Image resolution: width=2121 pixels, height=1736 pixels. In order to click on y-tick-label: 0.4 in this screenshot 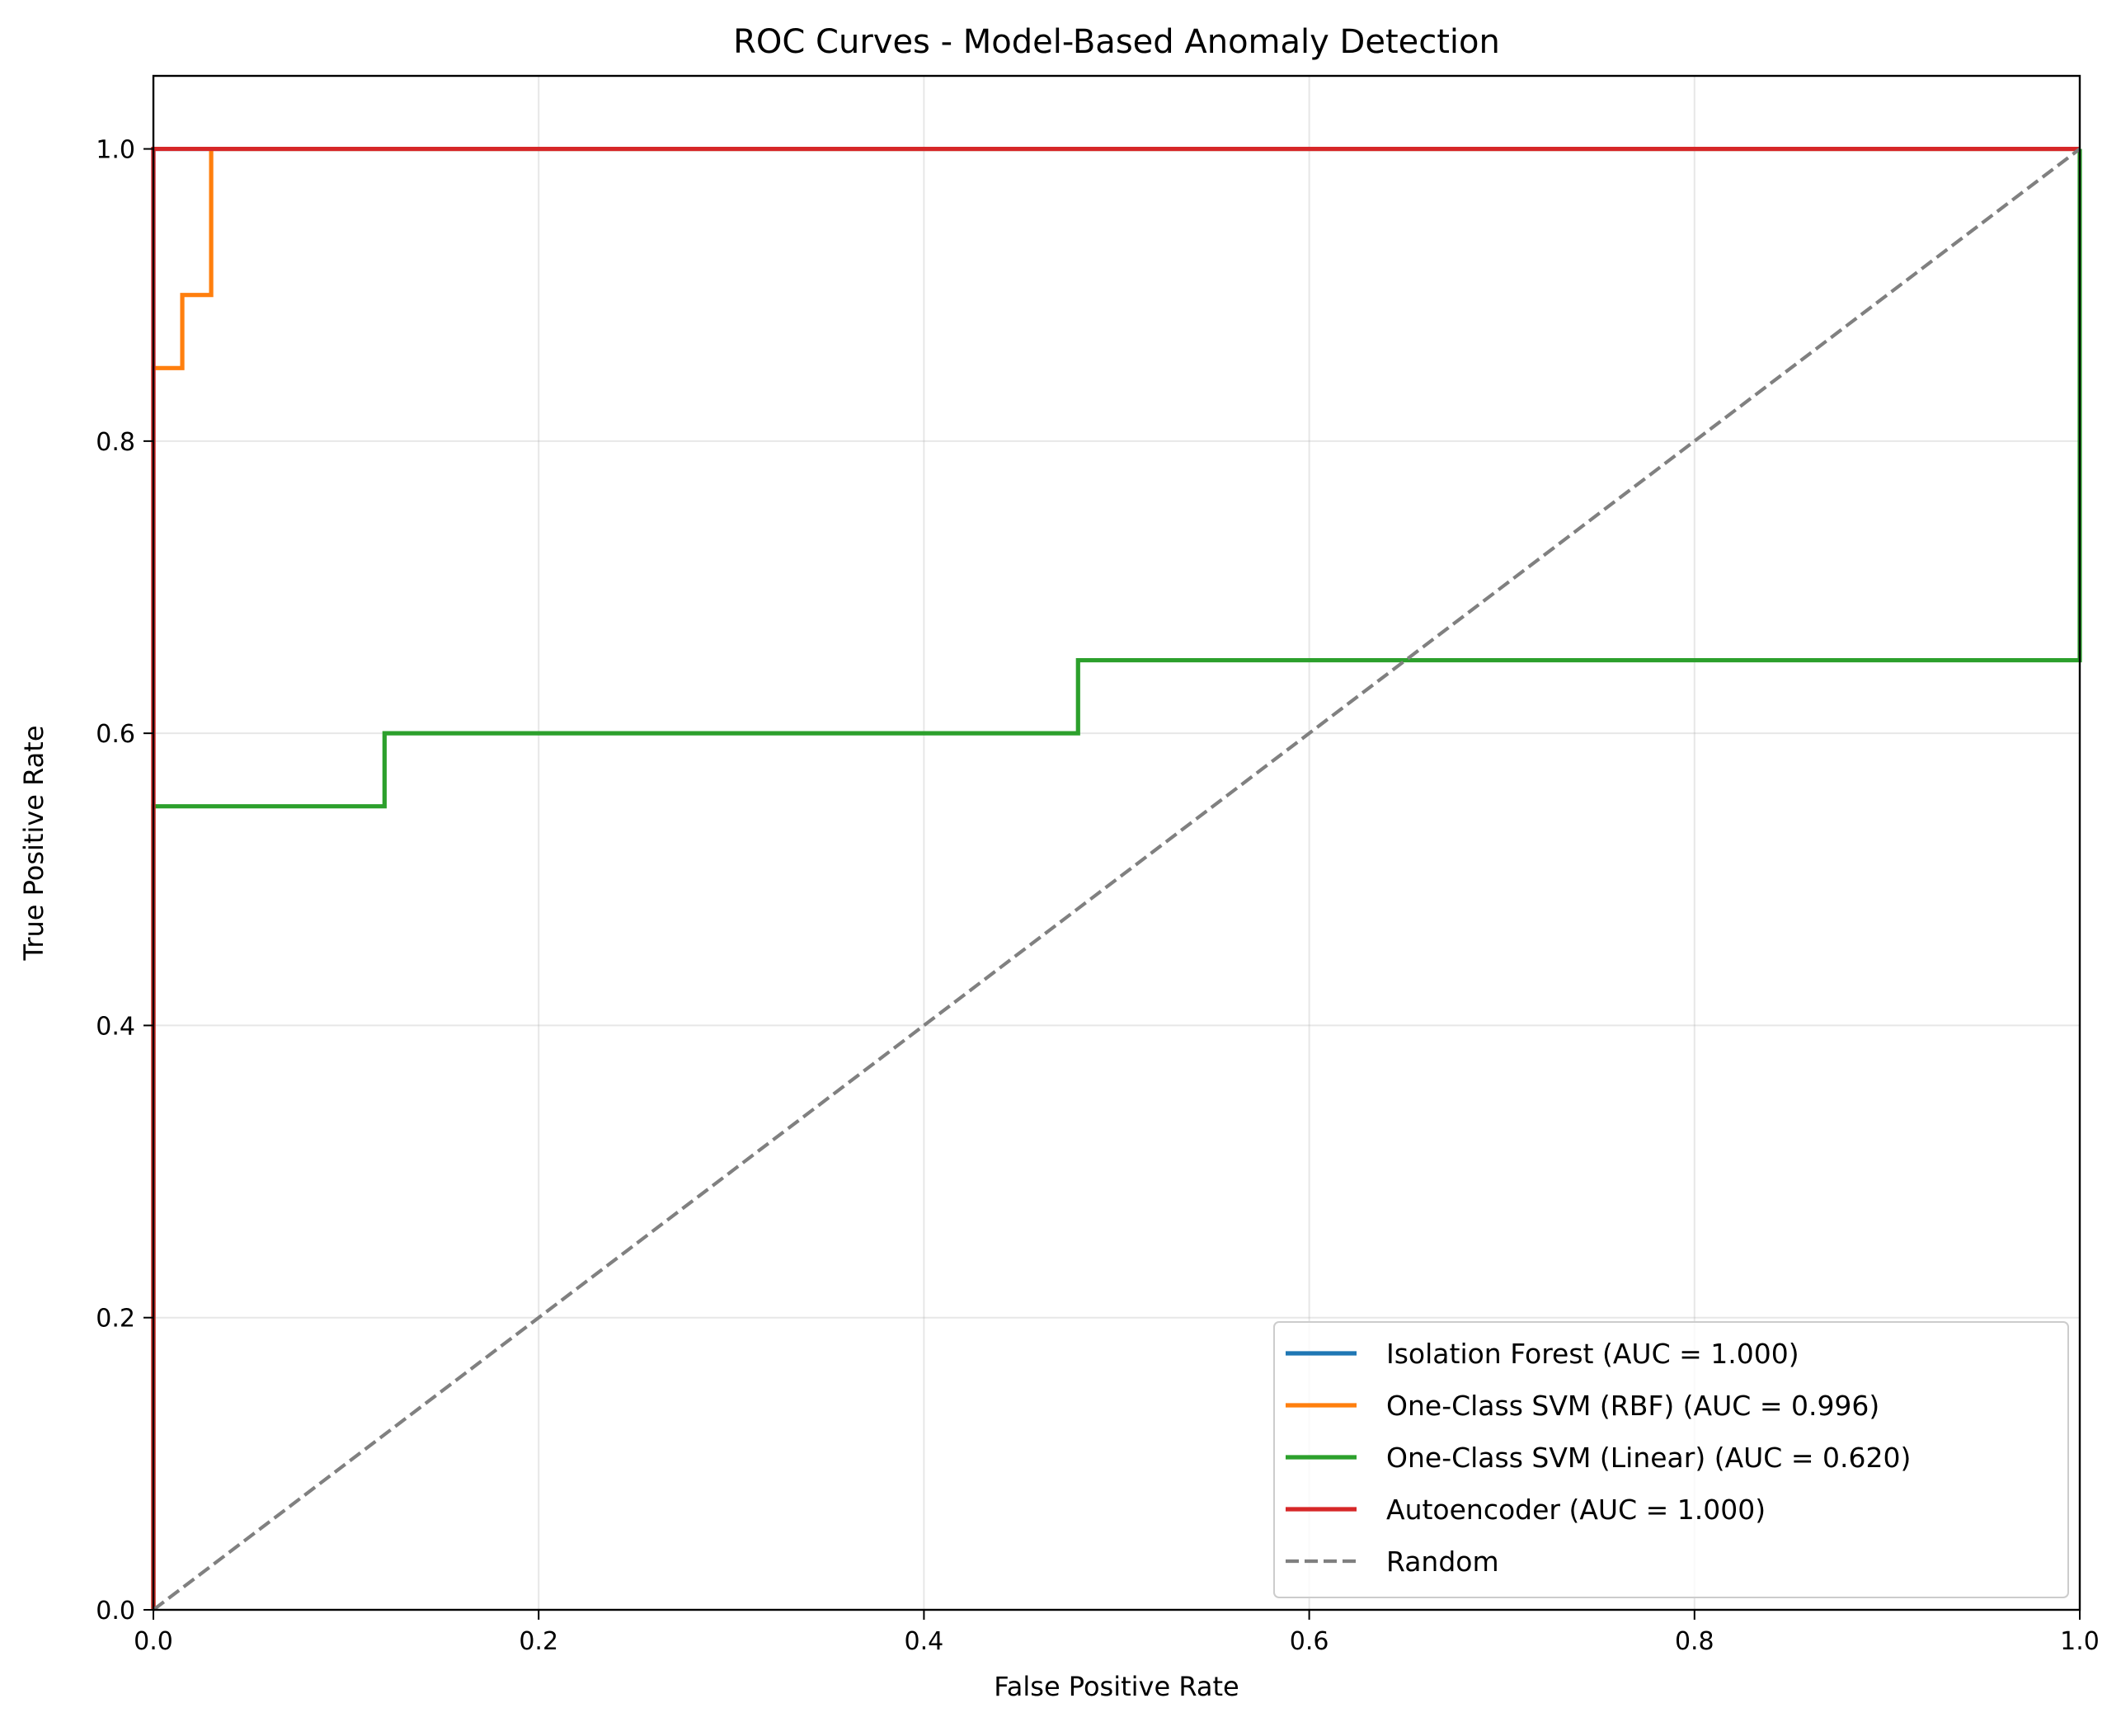, I will do `click(116, 1026)`.